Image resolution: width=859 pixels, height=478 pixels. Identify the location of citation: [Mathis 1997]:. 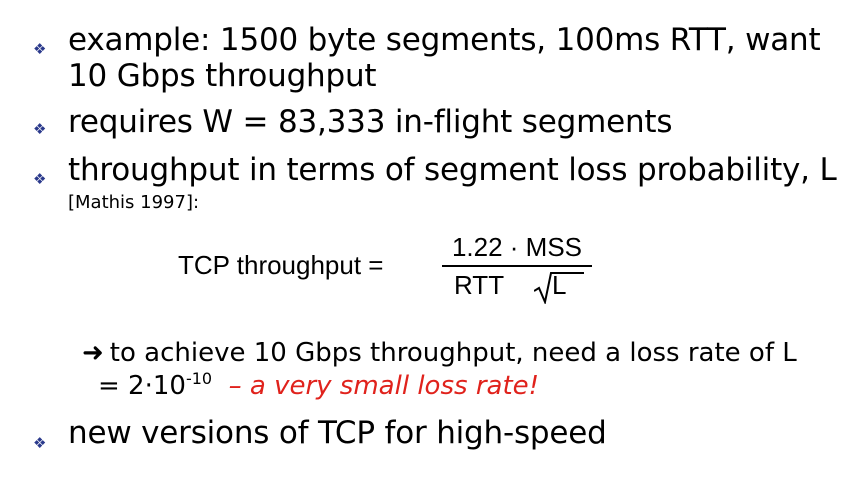
(134, 202).